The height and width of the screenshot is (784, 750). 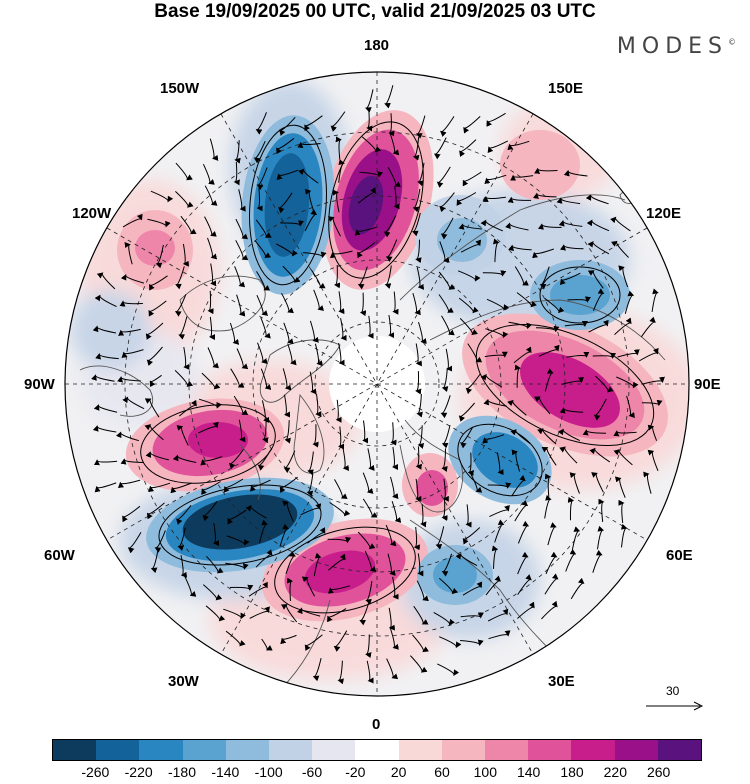 What do you see at coordinates (485, 772) in the screenshot?
I see `colorbar-tick-label: 100` at bounding box center [485, 772].